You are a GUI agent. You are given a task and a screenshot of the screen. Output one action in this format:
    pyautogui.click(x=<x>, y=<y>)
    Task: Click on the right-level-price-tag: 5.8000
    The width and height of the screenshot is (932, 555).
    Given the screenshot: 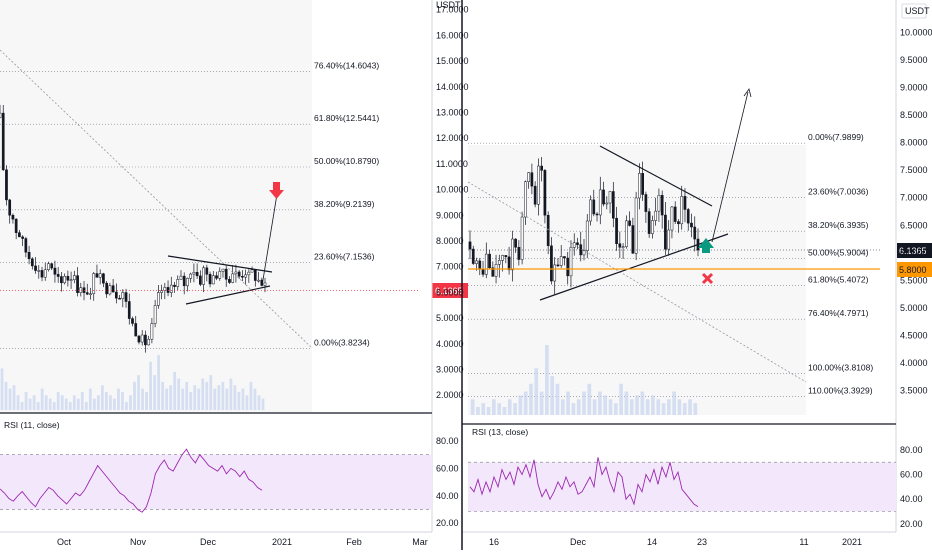 What is the action you would take?
    pyautogui.click(x=914, y=269)
    